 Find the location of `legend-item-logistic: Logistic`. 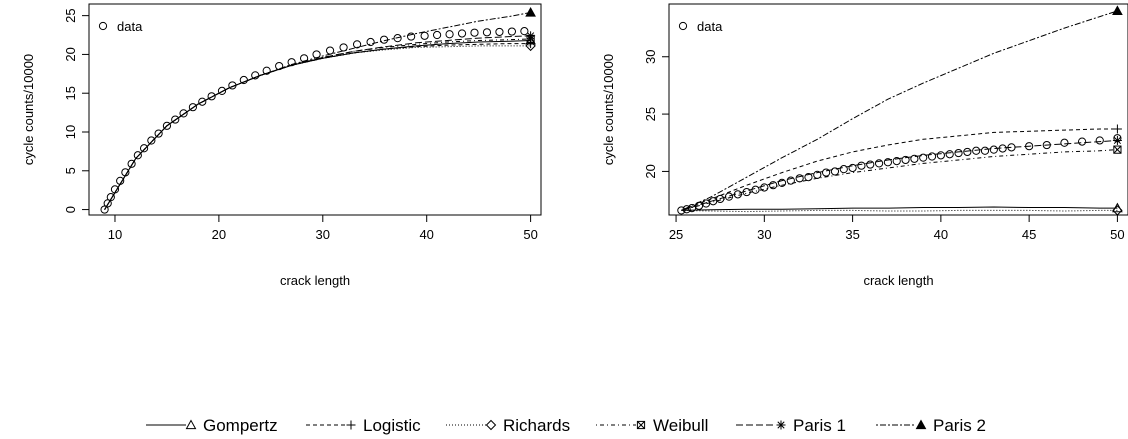

legend-item-logistic: Logistic is located at coordinates (363, 425).